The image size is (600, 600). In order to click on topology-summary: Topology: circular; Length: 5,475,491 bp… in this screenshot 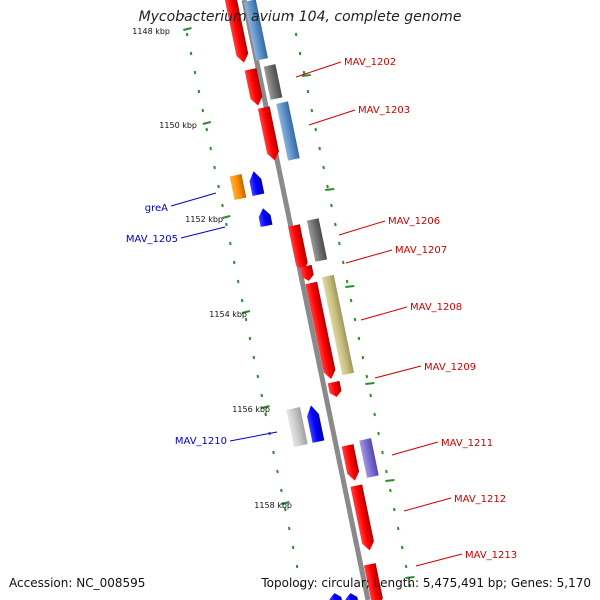, I will do `click(426, 583)`.